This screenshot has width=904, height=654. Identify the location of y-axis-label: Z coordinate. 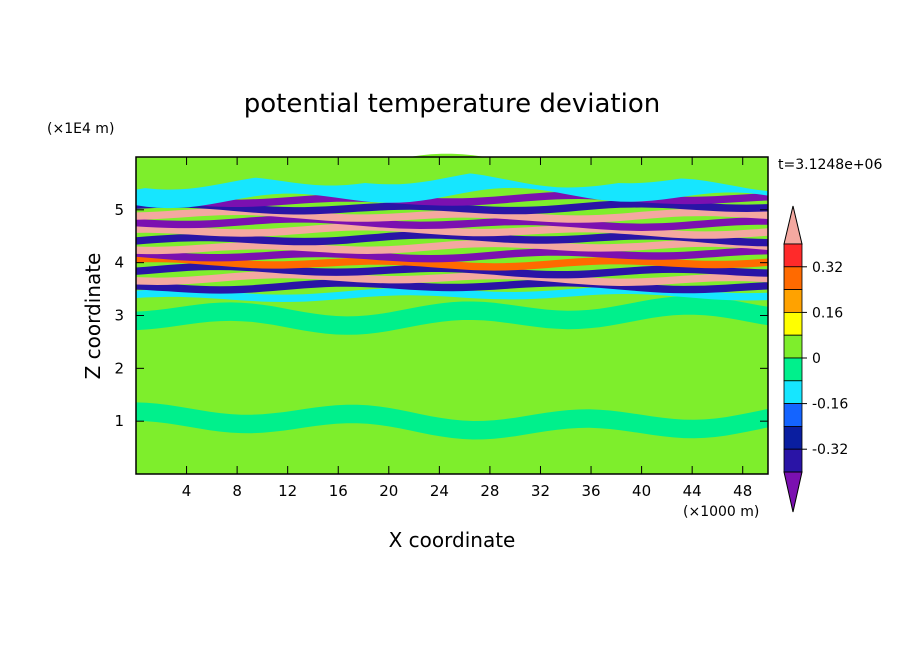
(93, 316).